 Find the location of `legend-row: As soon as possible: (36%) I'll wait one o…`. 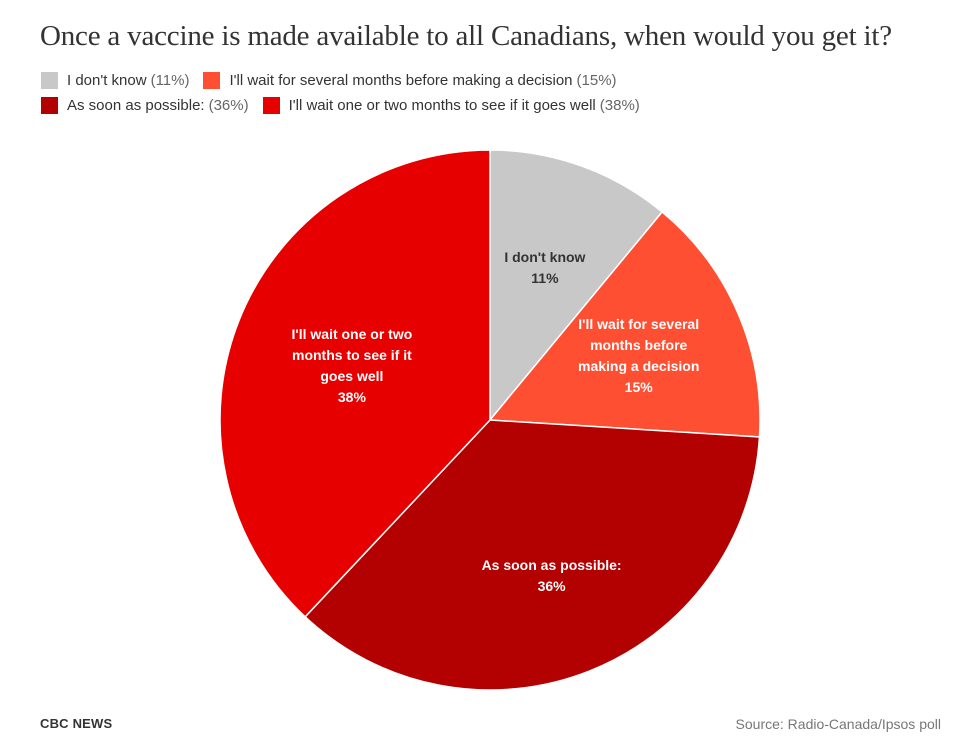

legend-row: As soon as possible: (36%) I'll wait one o… is located at coordinates (491, 105).